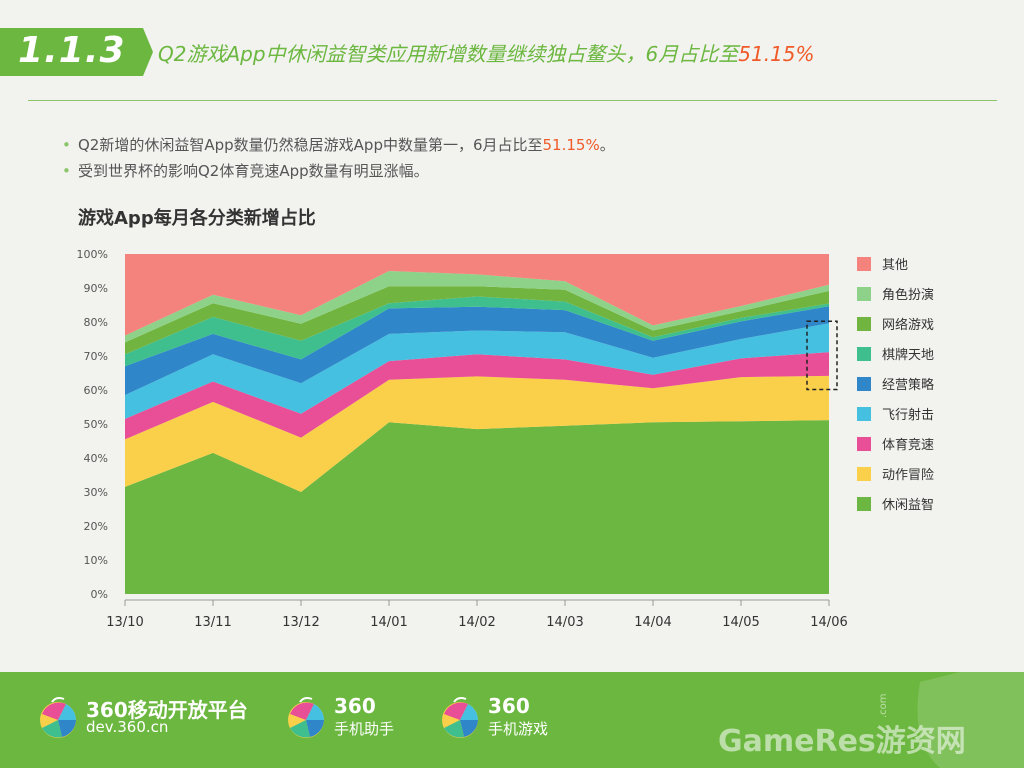 The height and width of the screenshot is (768, 1024). What do you see at coordinates (908, 355) in the screenshot?
I see `legend-label: 棋牌天地` at bounding box center [908, 355].